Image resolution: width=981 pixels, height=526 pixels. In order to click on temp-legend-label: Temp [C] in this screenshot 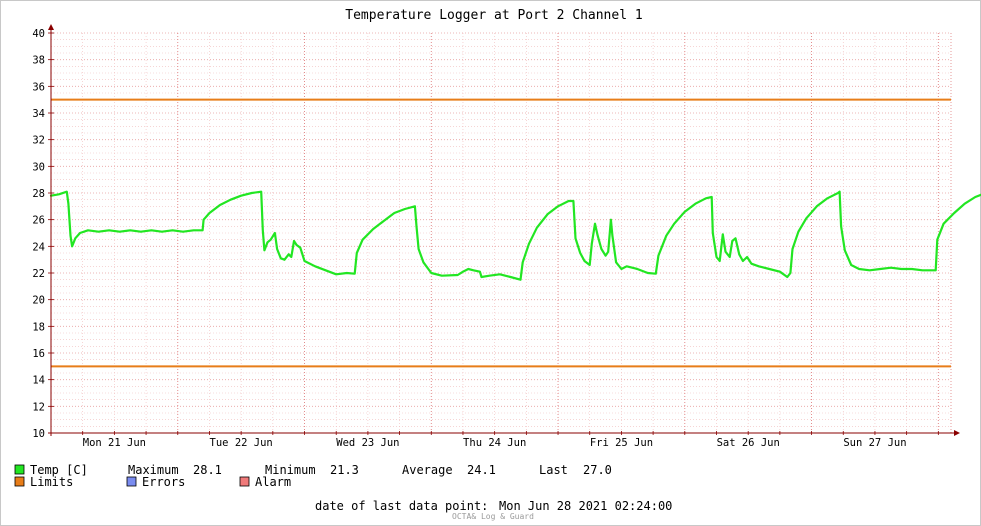, I will do `click(59, 470)`.